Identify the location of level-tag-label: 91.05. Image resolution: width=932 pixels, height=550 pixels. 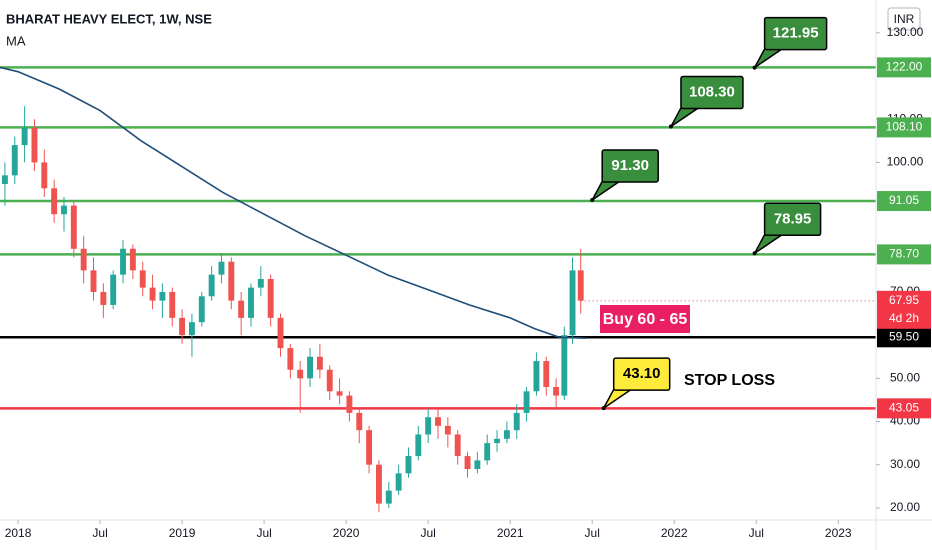
(904, 200).